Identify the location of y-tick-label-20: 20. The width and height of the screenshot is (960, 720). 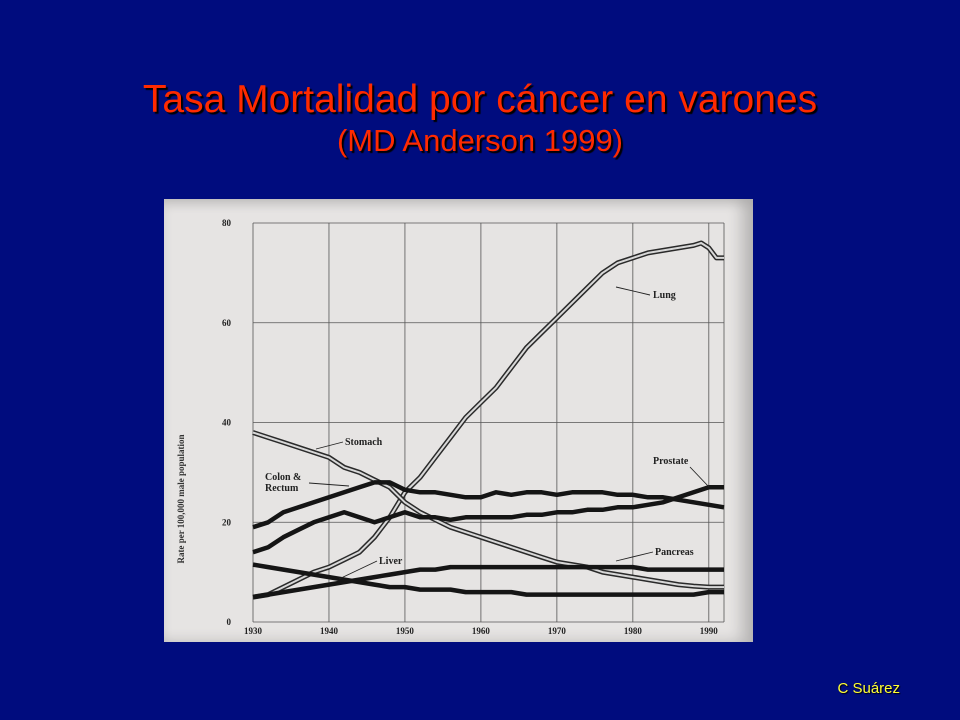
(227, 522).